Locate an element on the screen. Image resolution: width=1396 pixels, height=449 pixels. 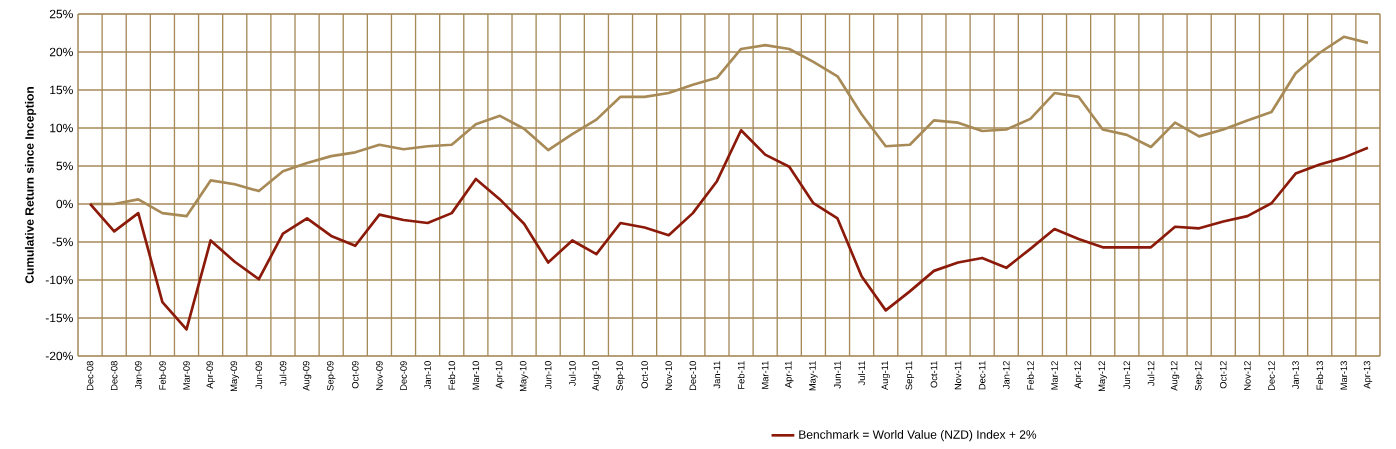
x-tick-label: Oct-10 is located at coordinates (644, 375).